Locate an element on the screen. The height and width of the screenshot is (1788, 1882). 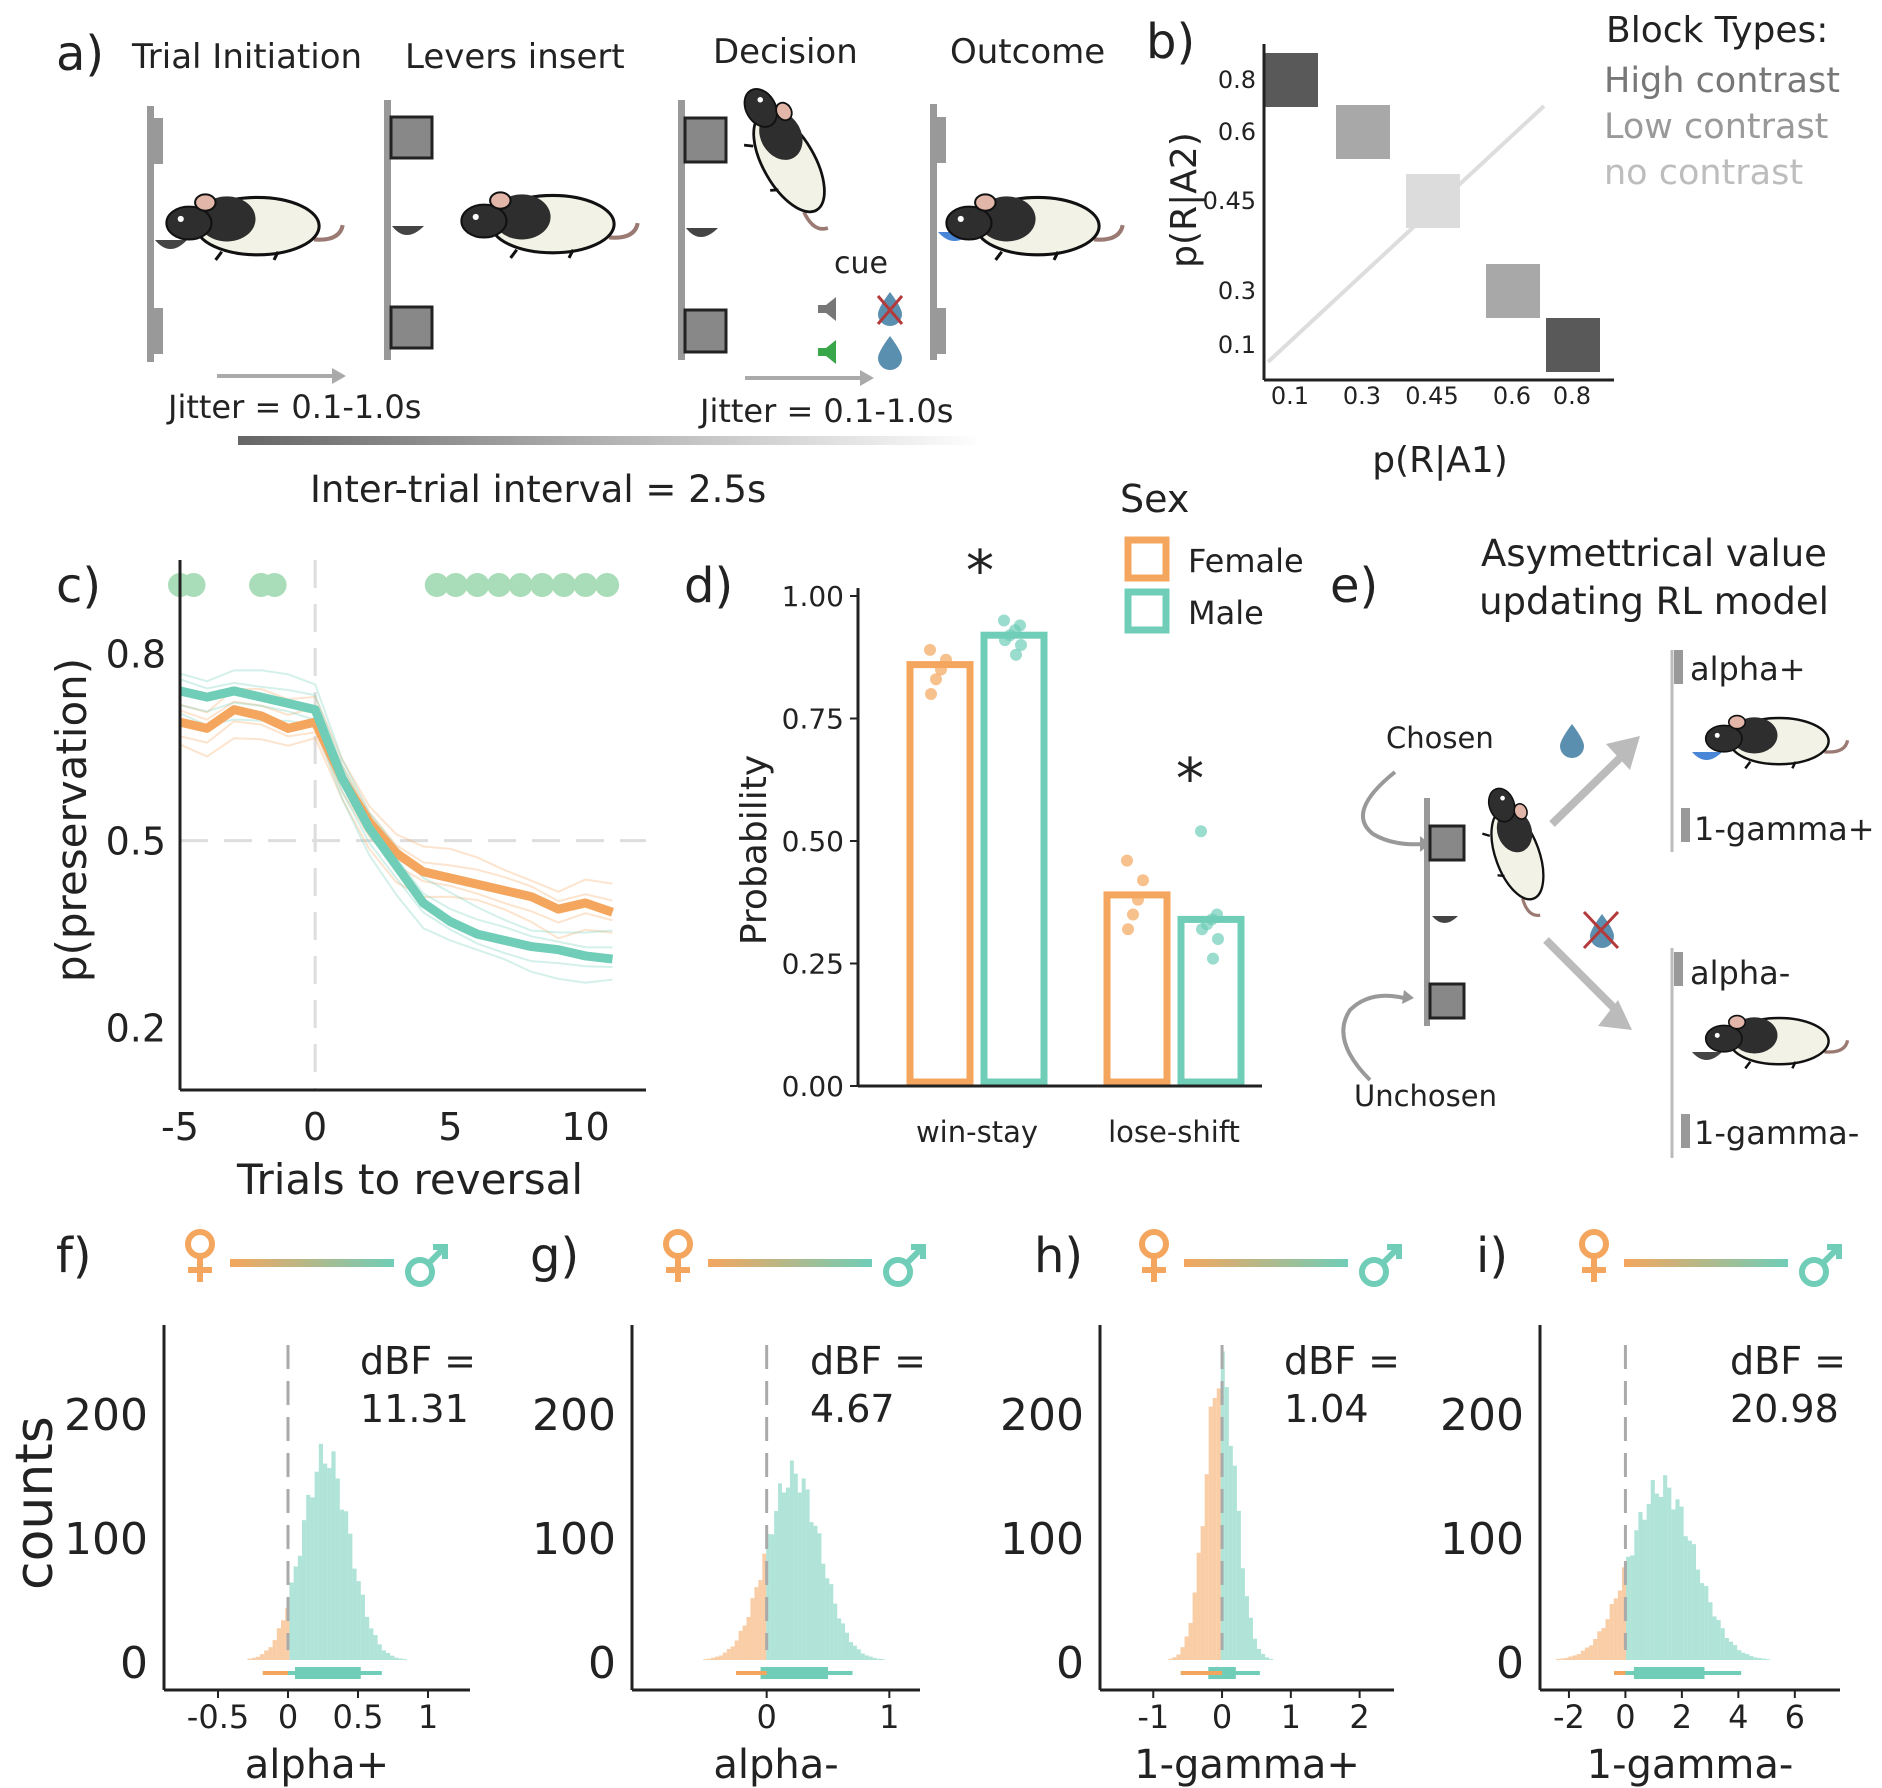
jitter-label-2: Jitter = 0.1-1.0s is located at coordinates (825, 411).